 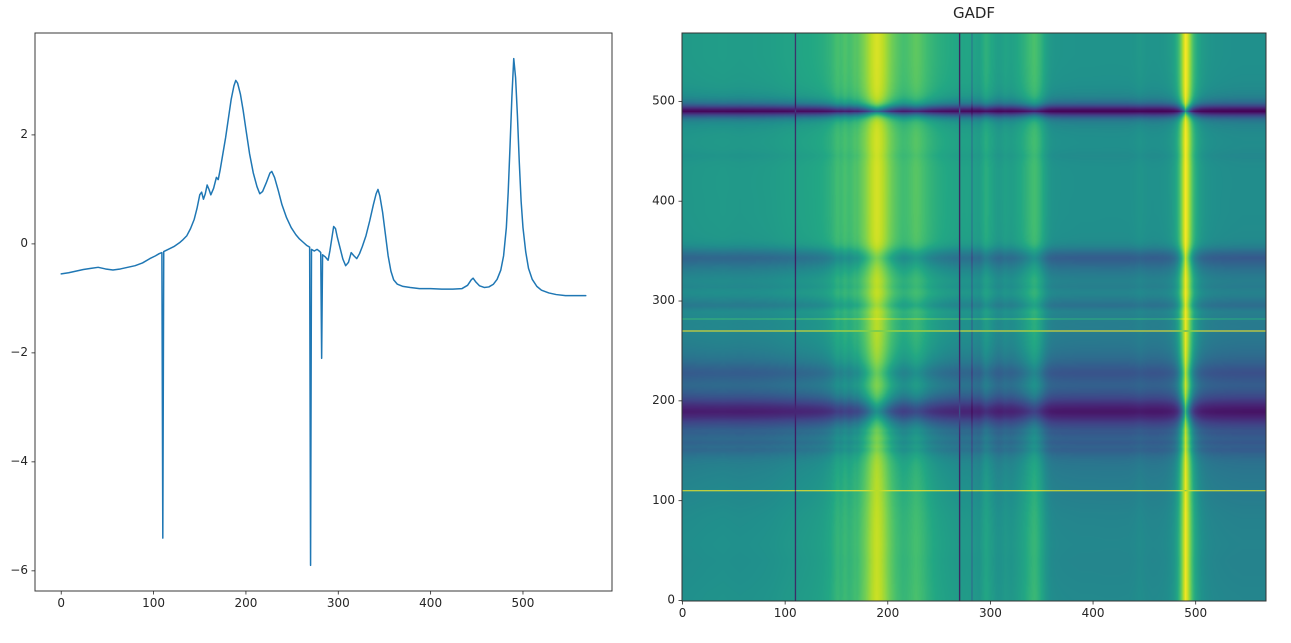 What do you see at coordinates (974, 13) in the screenshot?
I see `heatmap-title: GADF` at bounding box center [974, 13].